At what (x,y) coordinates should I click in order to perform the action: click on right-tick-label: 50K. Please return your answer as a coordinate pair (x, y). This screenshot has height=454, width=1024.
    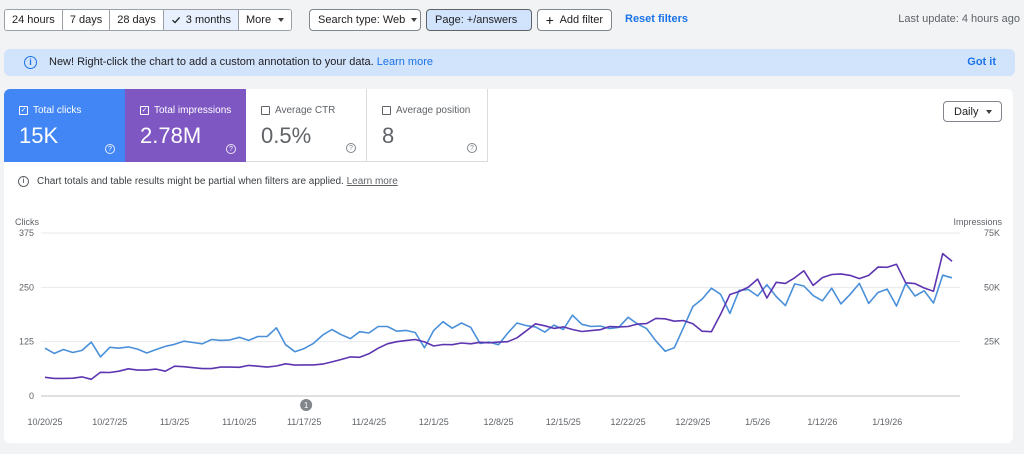
    Looking at the image, I should click on (992, 287).